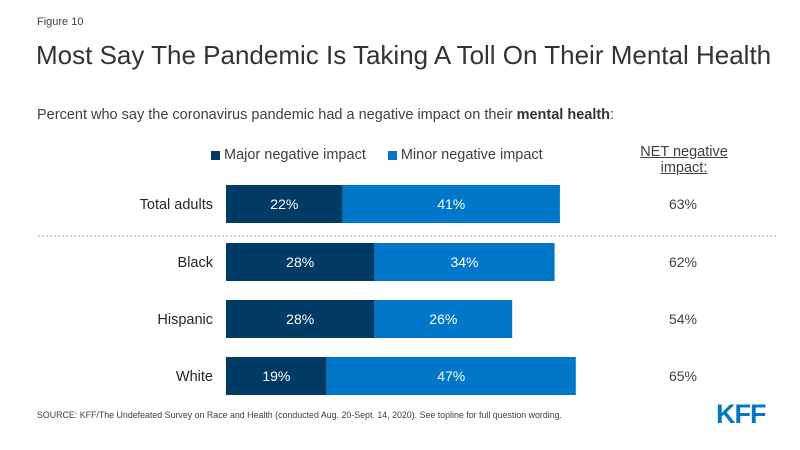 The width and height of the screenshot is (800, 450). I want to click on bar-minor-total-adults, so click(451, 204).